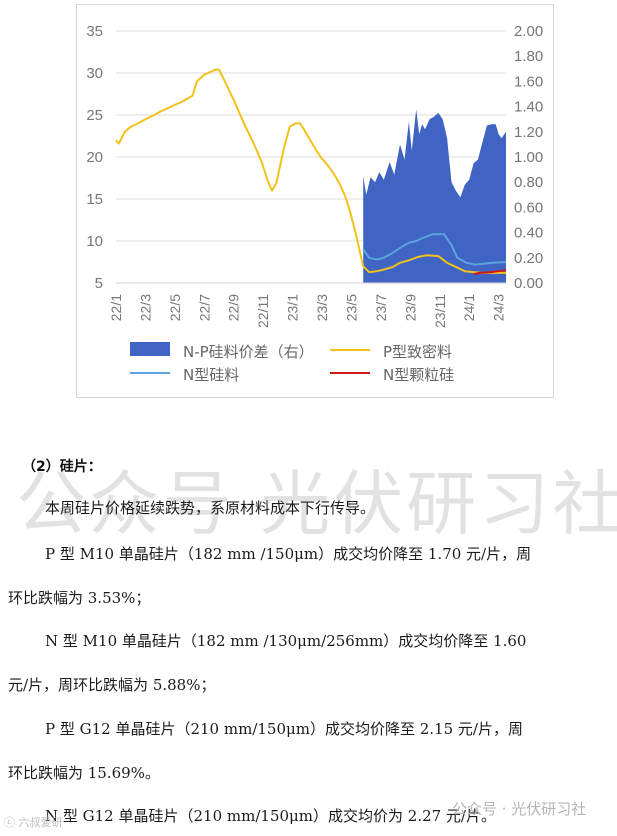 The height and width of the screenshot is (836, 617). What do you see at coordinates (322, 307) in the screenshot?
I see `x-tick-label: 23/3` at bounding box center [322, 307].